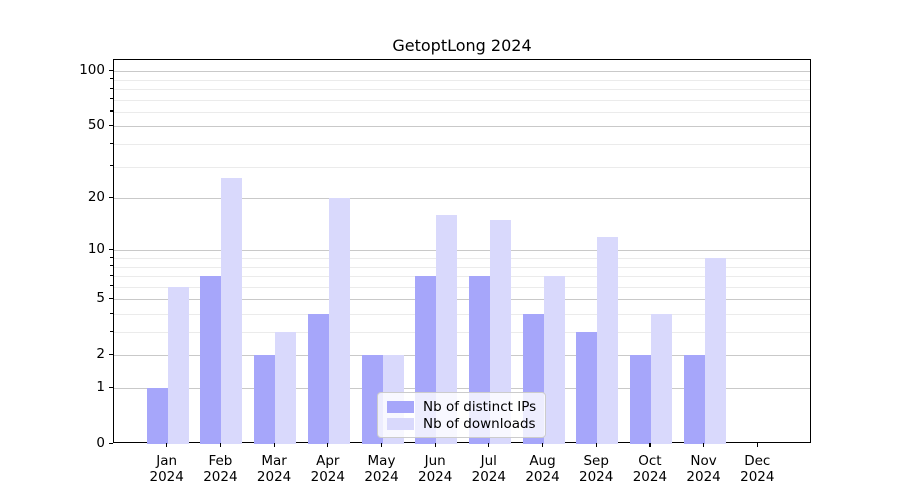  What do you see at coordinates (435, 469) in the screenshot?
I see `x-tick-label-jun: Jun 2024` at bounding box center [435, 469].